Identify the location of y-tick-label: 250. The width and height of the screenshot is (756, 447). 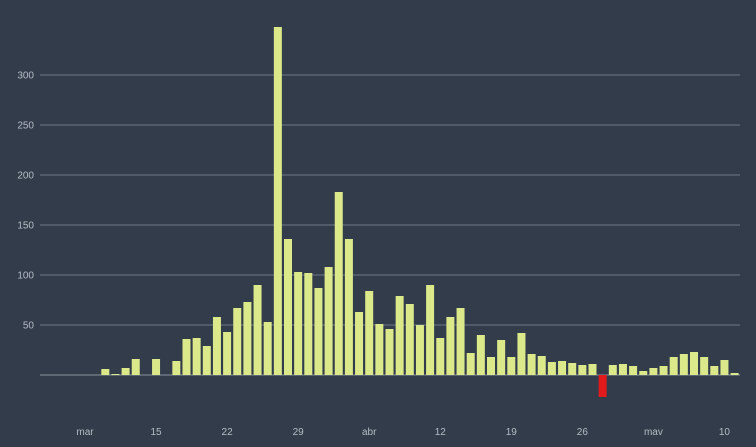
(25, 126).